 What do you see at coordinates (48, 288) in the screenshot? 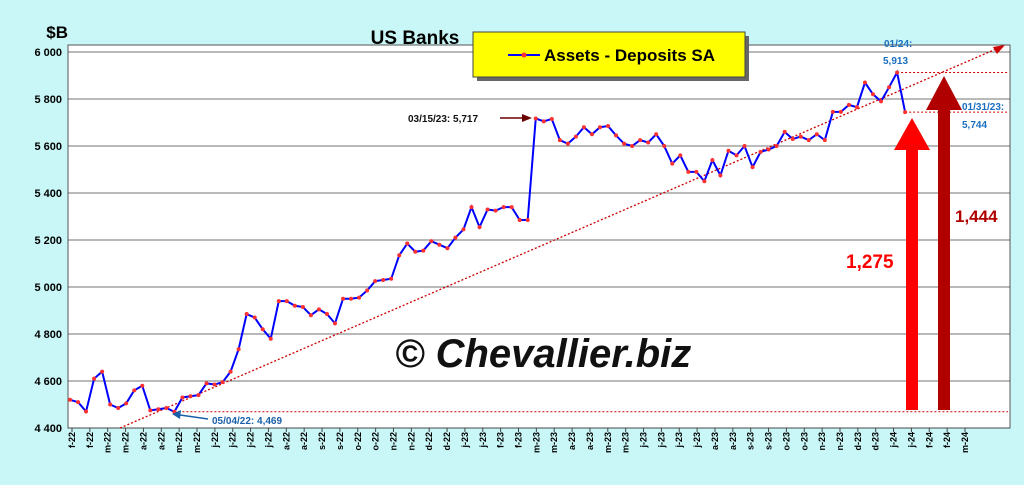
I see `y-tick-label: 5 000` at bounding box center [48, 288].